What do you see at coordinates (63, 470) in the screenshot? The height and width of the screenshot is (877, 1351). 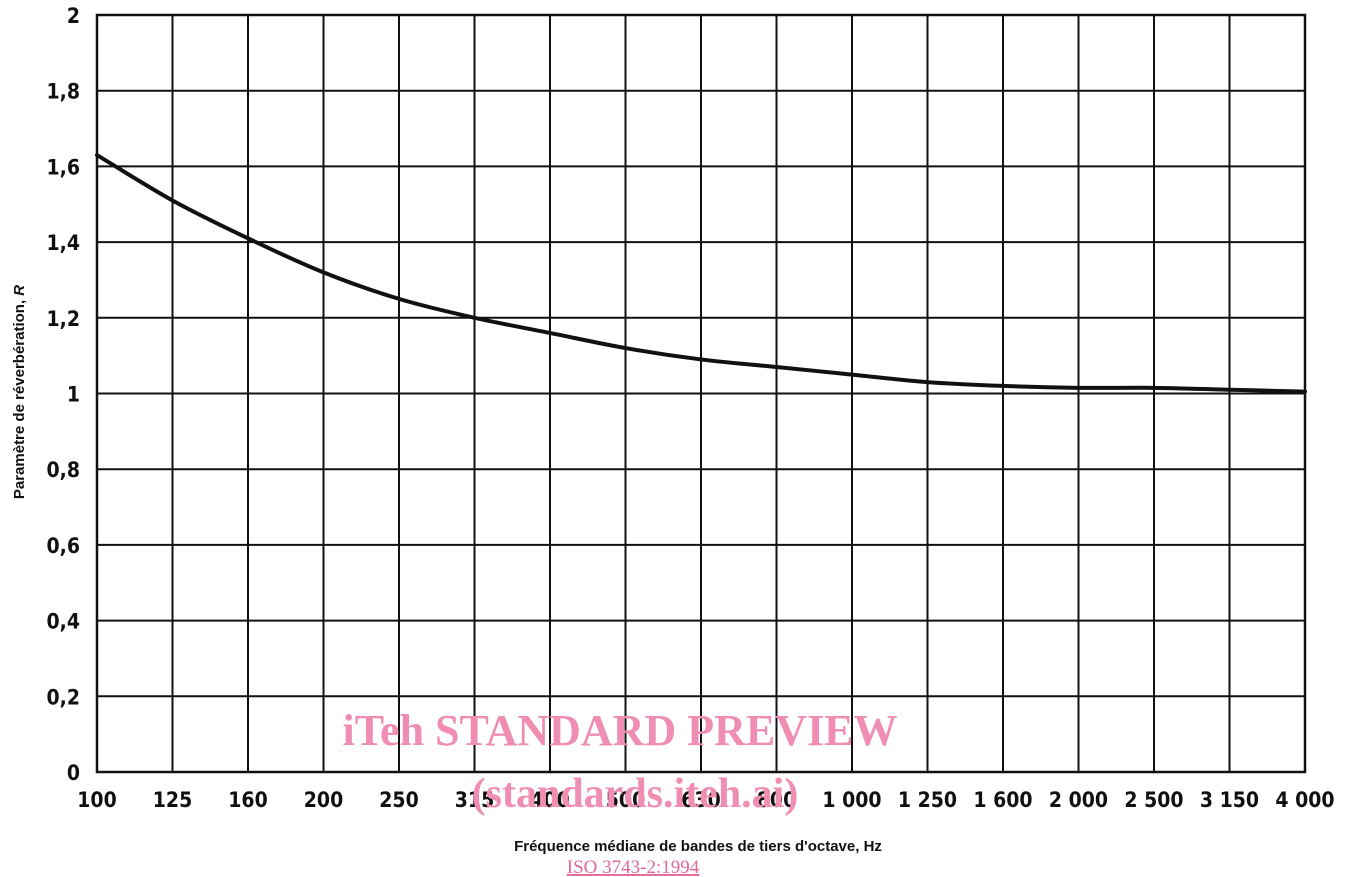 I see `y-tick-label: 0,8` at bounding box center [63, 470].